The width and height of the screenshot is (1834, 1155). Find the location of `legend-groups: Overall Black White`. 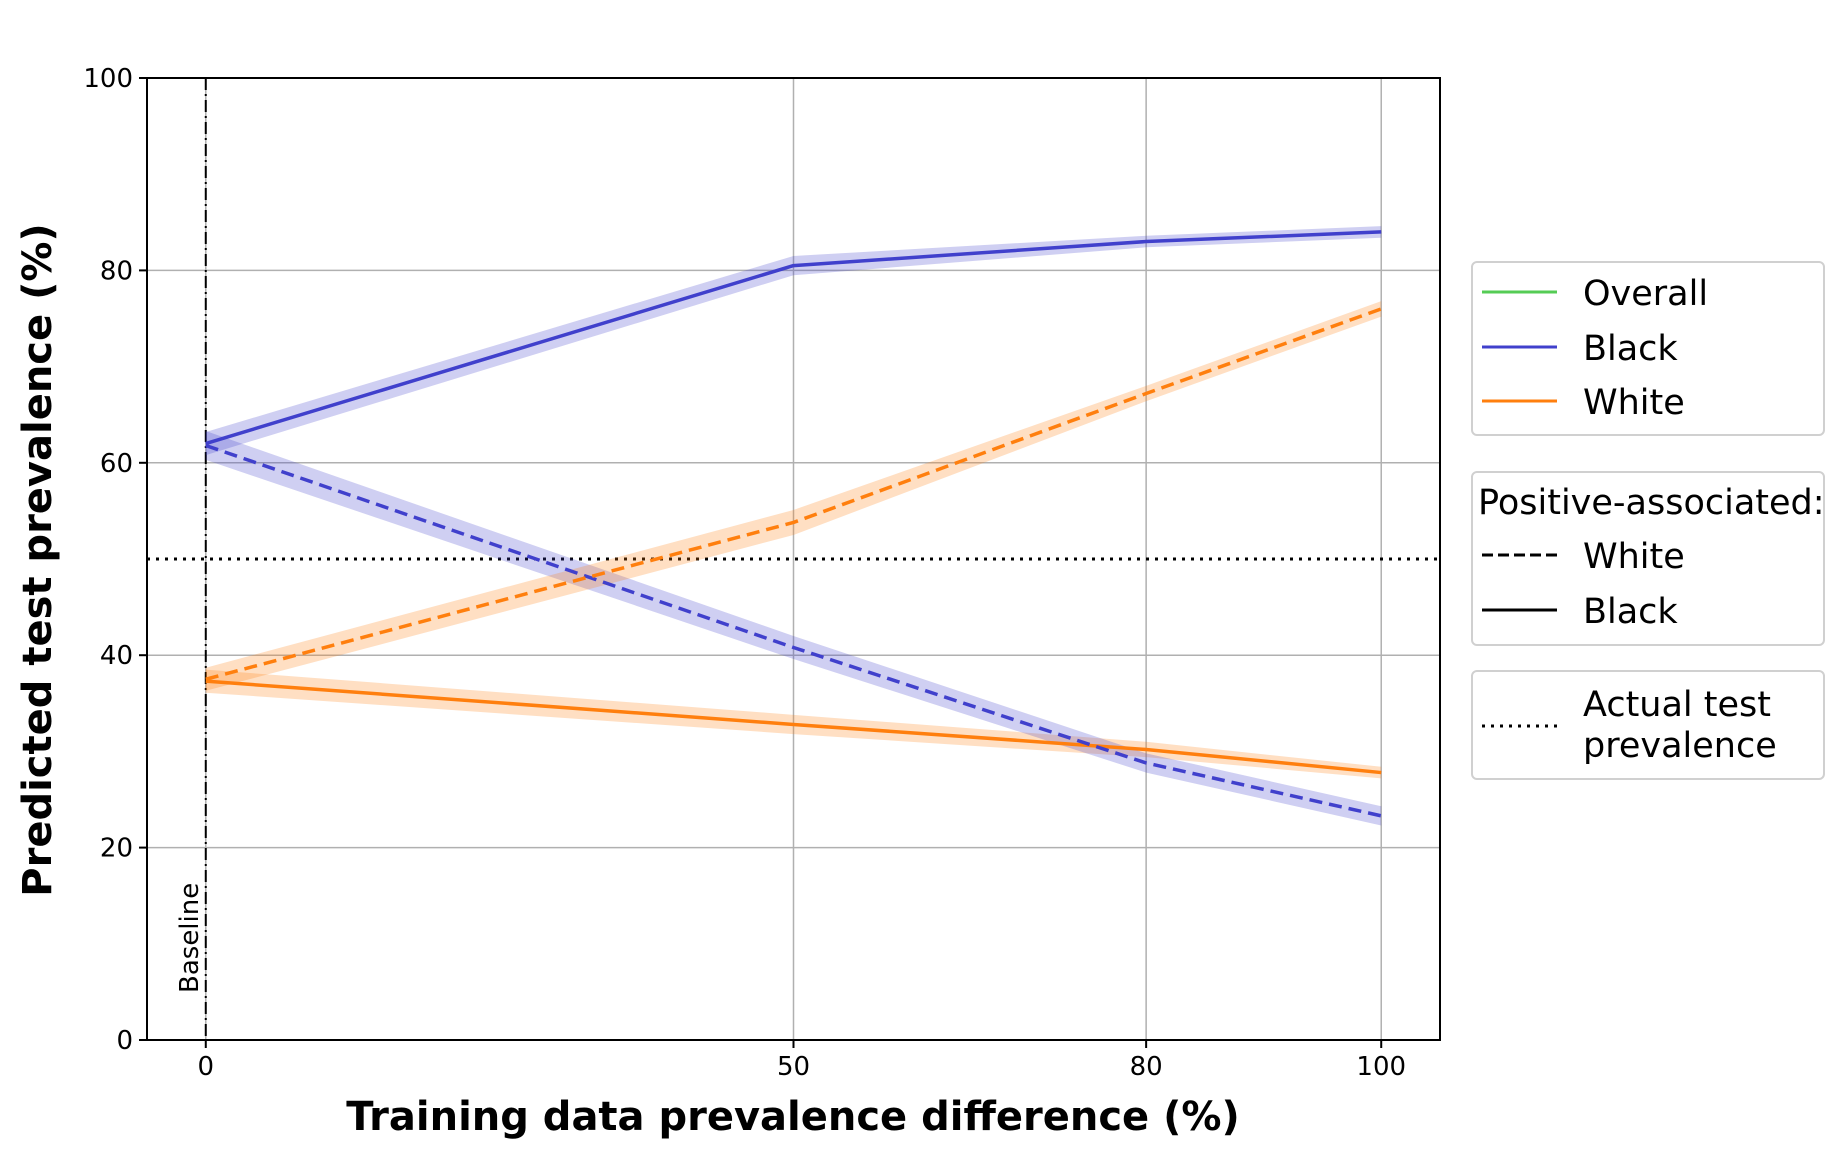

legend-groups: Overall Black White is located at coordinates (1648, 348).